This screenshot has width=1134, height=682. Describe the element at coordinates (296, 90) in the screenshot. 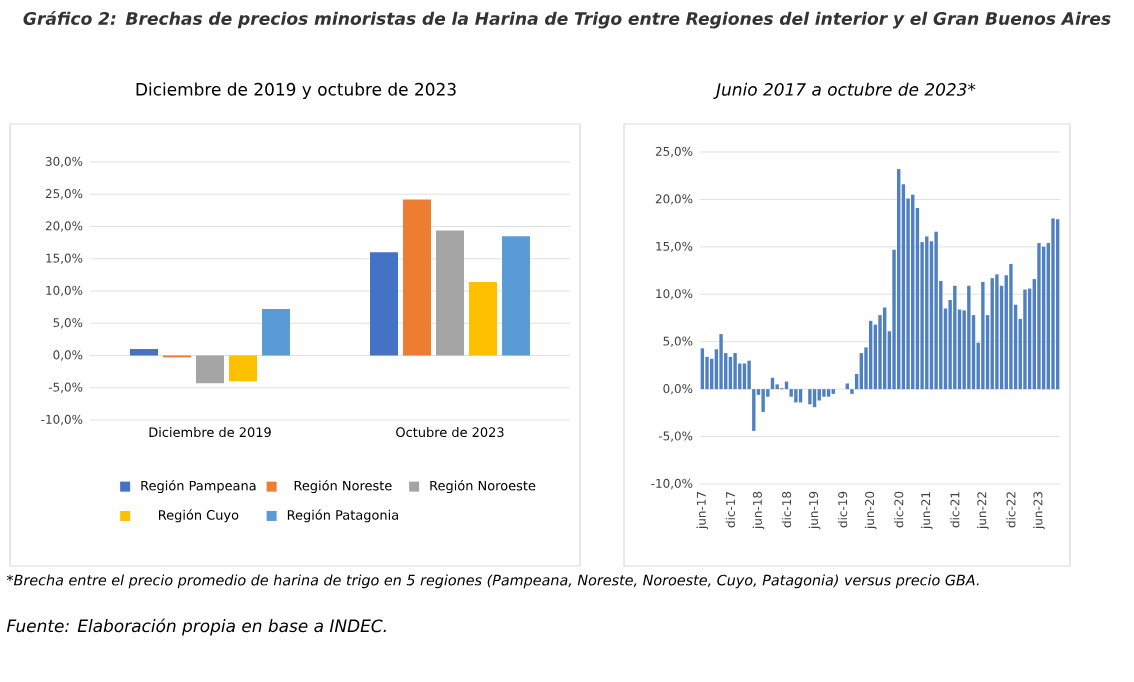

I see `chart-subtitle: Diciembre de 2019 y octubre de 2023` at that location.